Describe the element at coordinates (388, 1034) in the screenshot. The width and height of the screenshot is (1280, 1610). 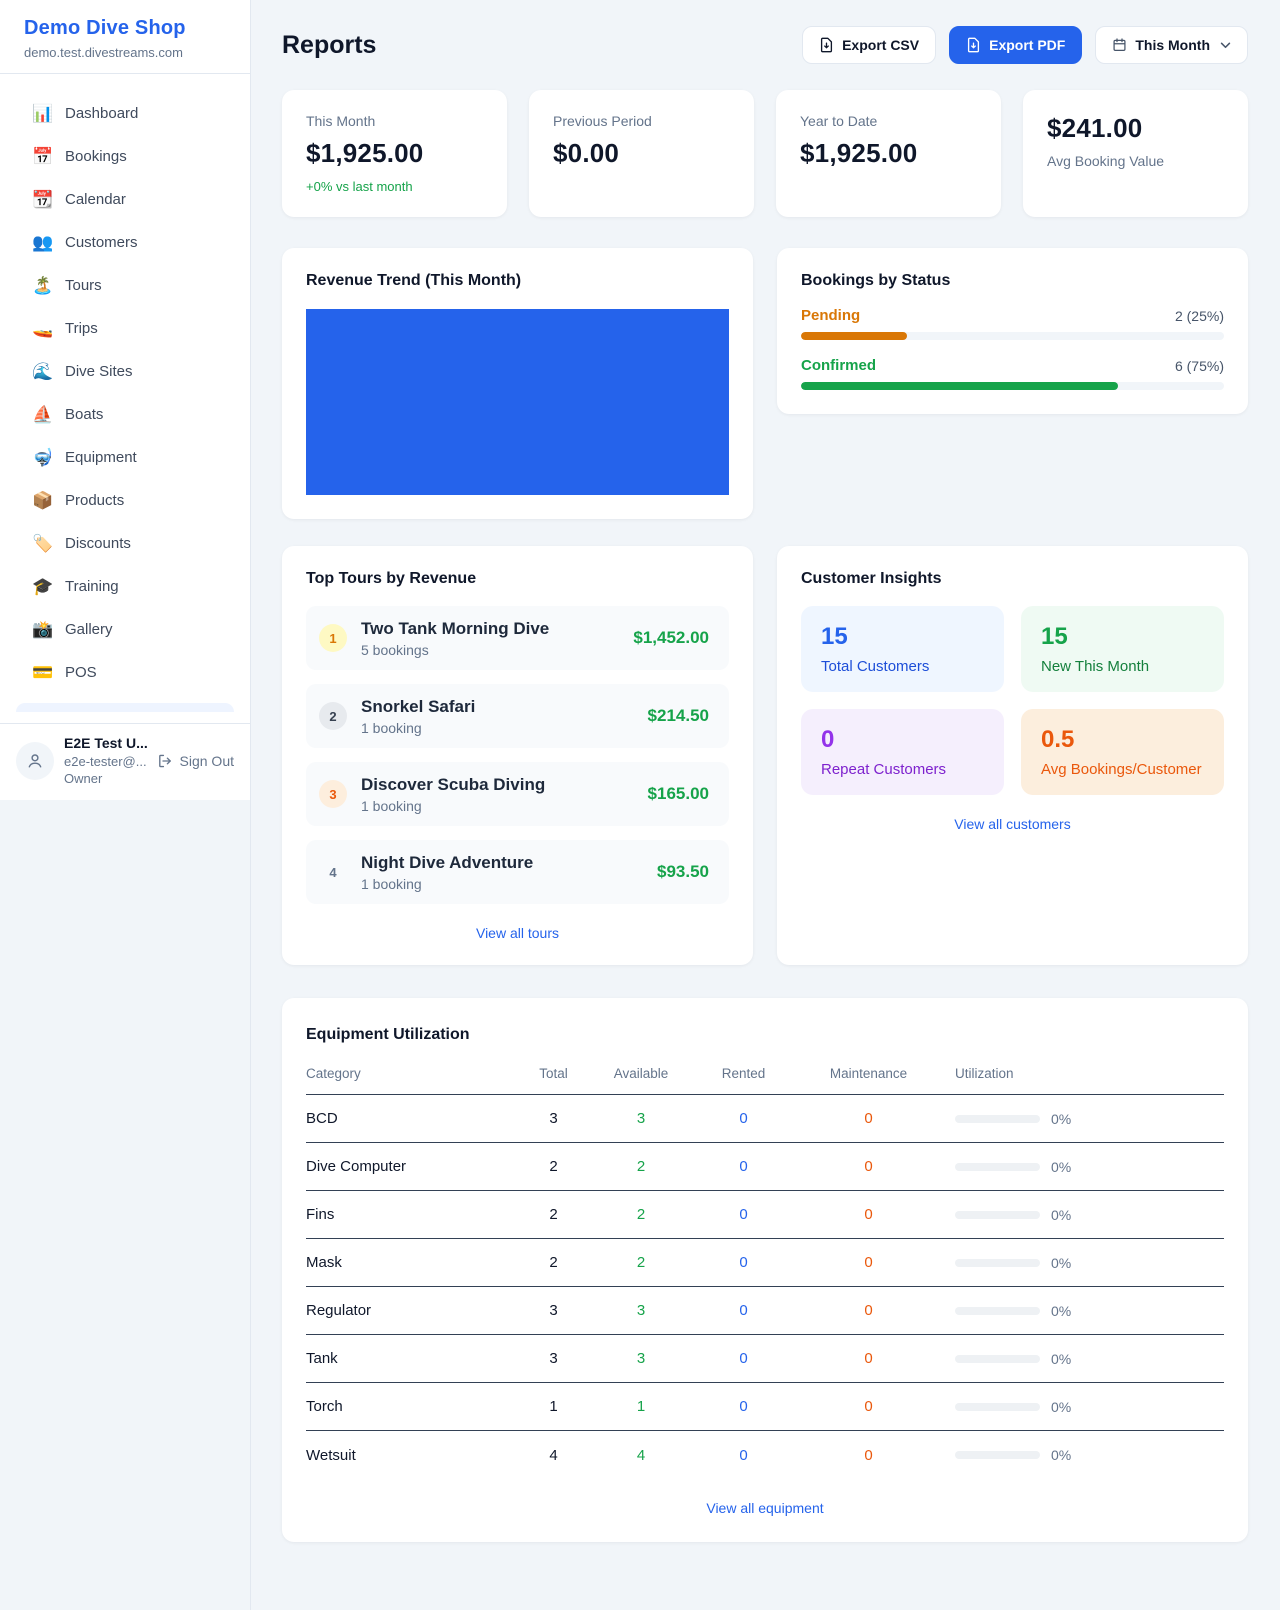
I see `equipment-utilization-title: Equipment Utilization` at that location.